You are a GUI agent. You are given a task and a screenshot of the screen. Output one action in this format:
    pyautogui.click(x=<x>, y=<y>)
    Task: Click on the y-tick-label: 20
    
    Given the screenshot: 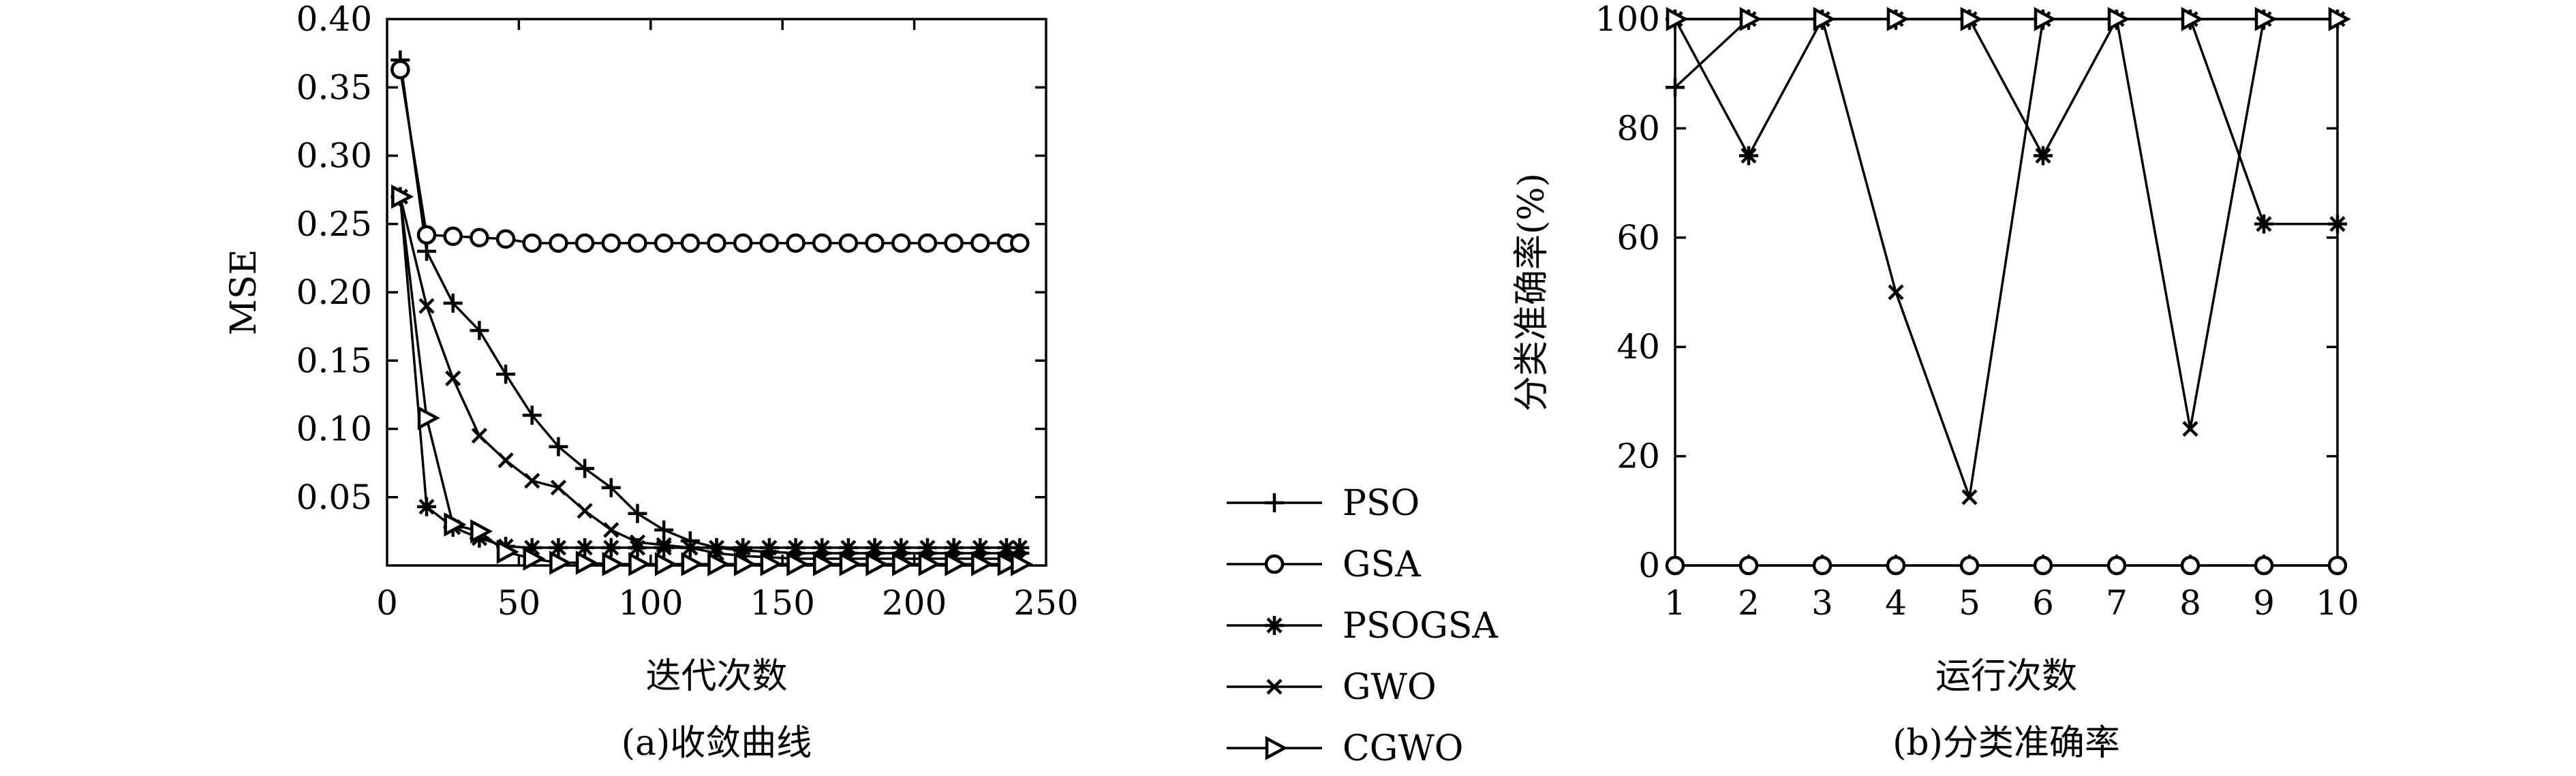 What is the action you would take?
    pyautogui.click(x=1638, y=456)
    